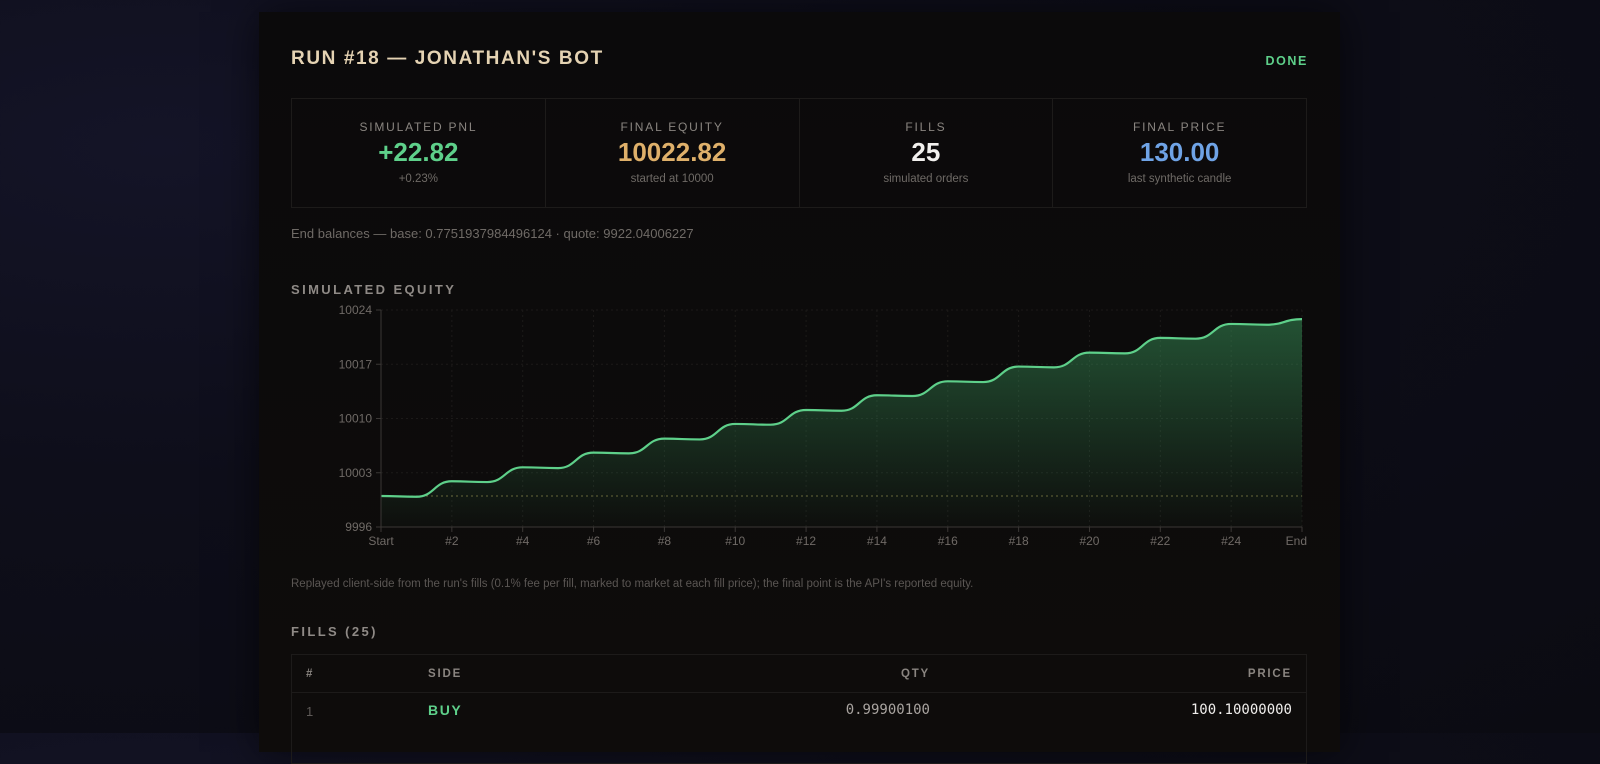  What do you see at coordinates (799, 60) in the screenshot?
I see `run-header: RUN #18 — JONATHAN'S BOT DONE` at bounding box center [799, 60].